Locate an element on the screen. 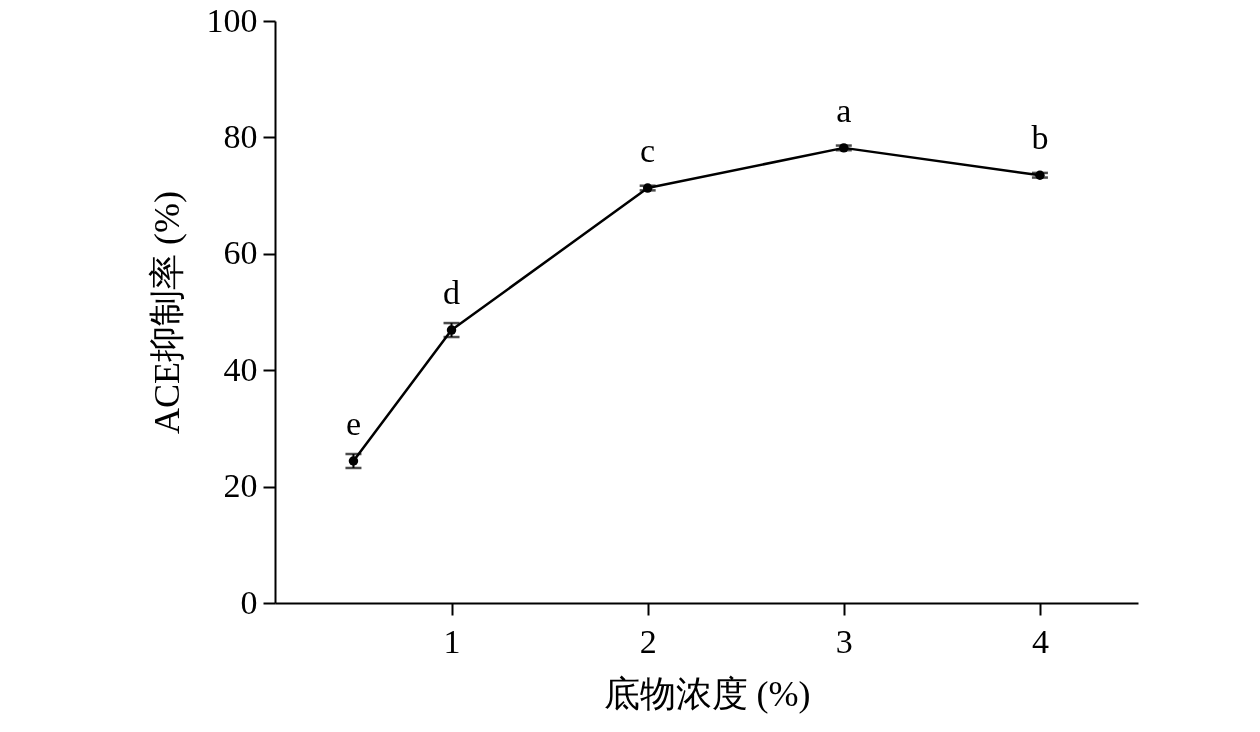 The image size is (1260, 732). y-tick-label: 80 is located at coordinates (240, 136).